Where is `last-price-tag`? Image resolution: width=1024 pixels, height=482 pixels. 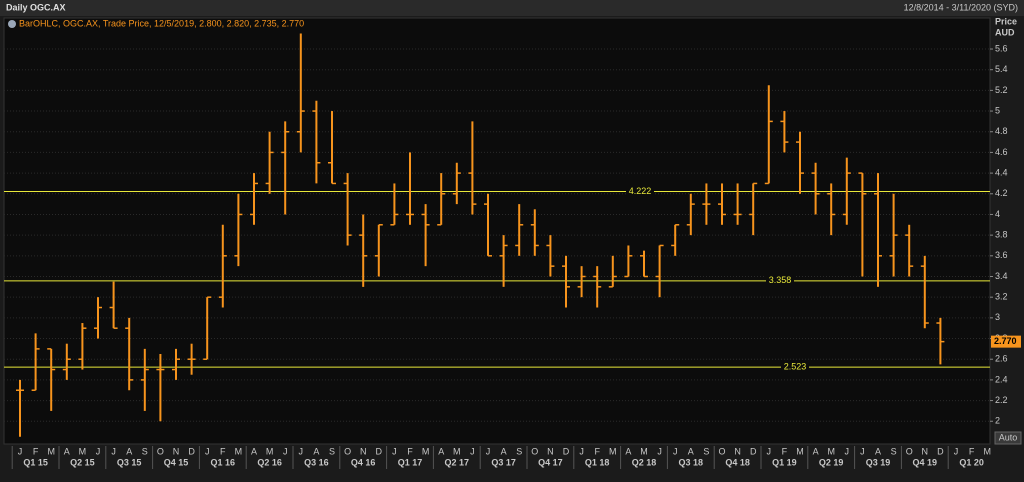 last-price-tag is located at coordinates (1006, 341).